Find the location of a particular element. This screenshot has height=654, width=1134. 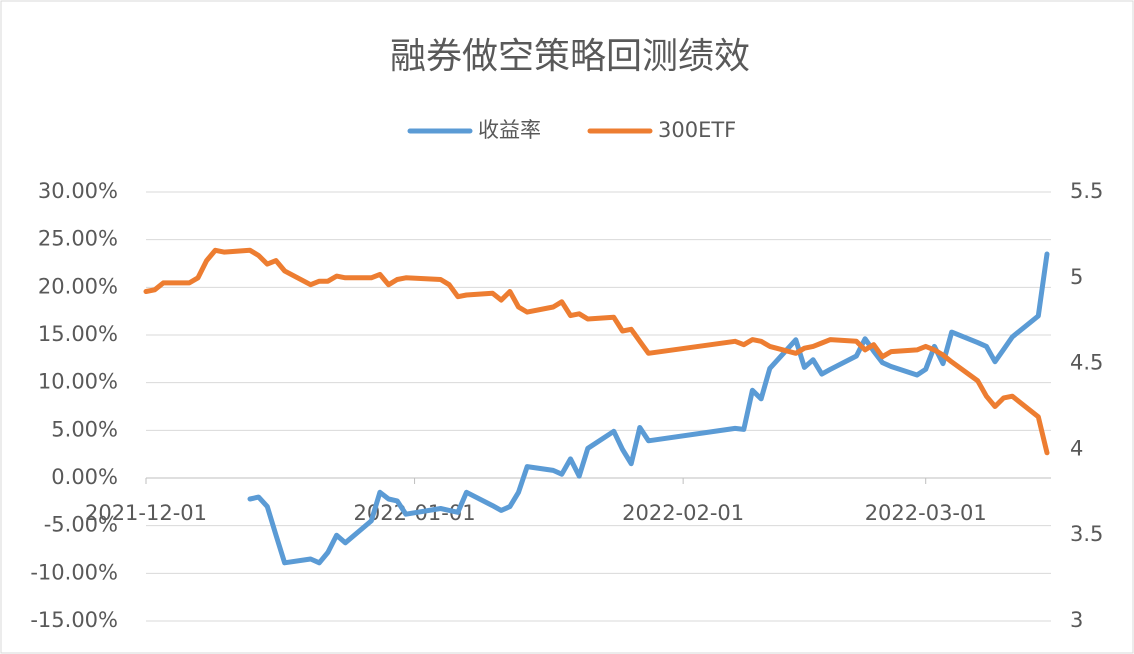

y-tick-label: 30.00% is located at coordinates (78, 191).